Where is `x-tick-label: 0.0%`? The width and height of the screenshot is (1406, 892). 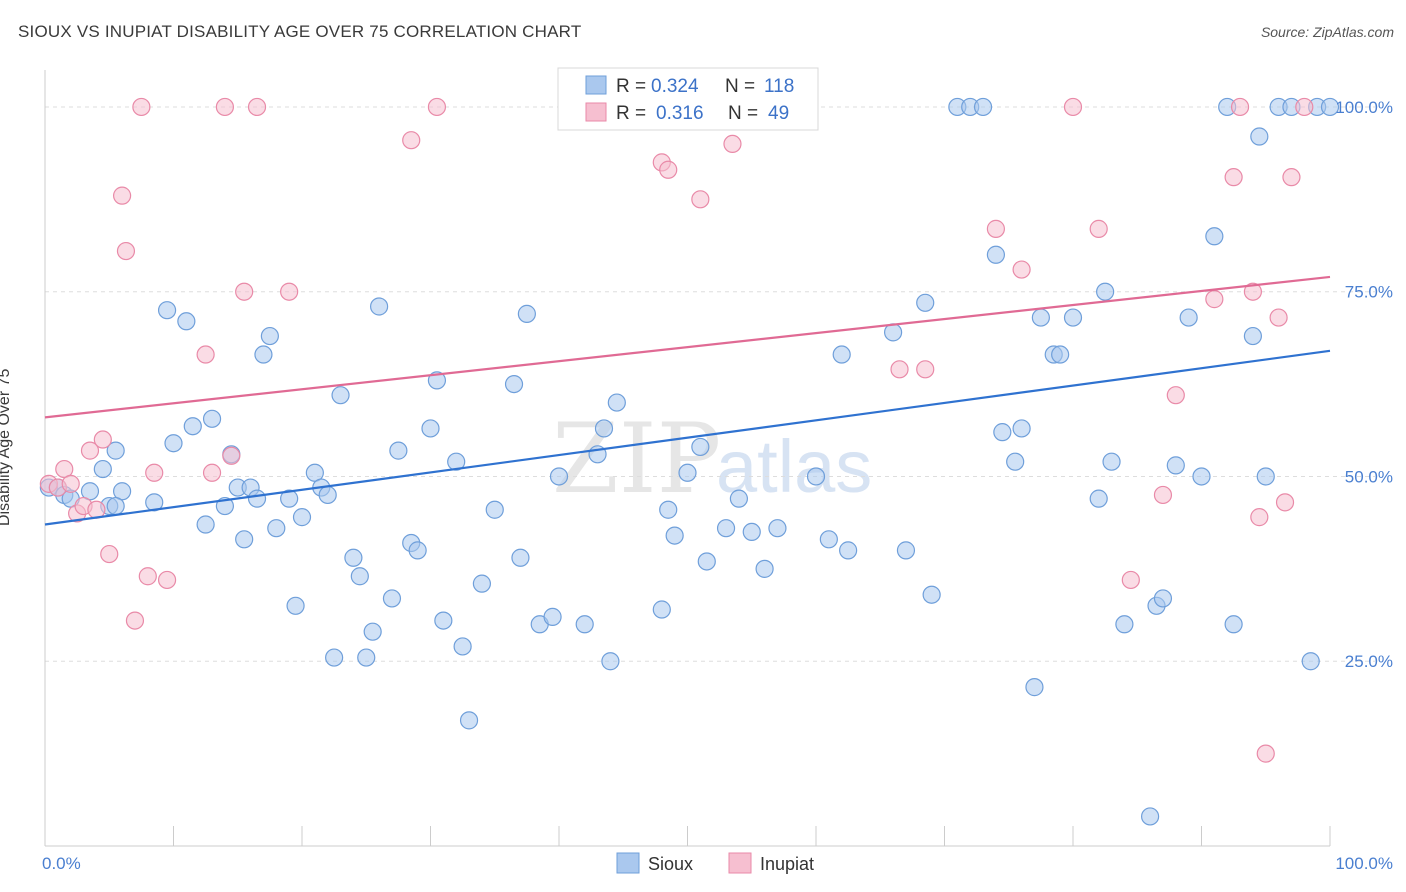
x-tick-label: 0.0% is located at coordinates (61, 863).